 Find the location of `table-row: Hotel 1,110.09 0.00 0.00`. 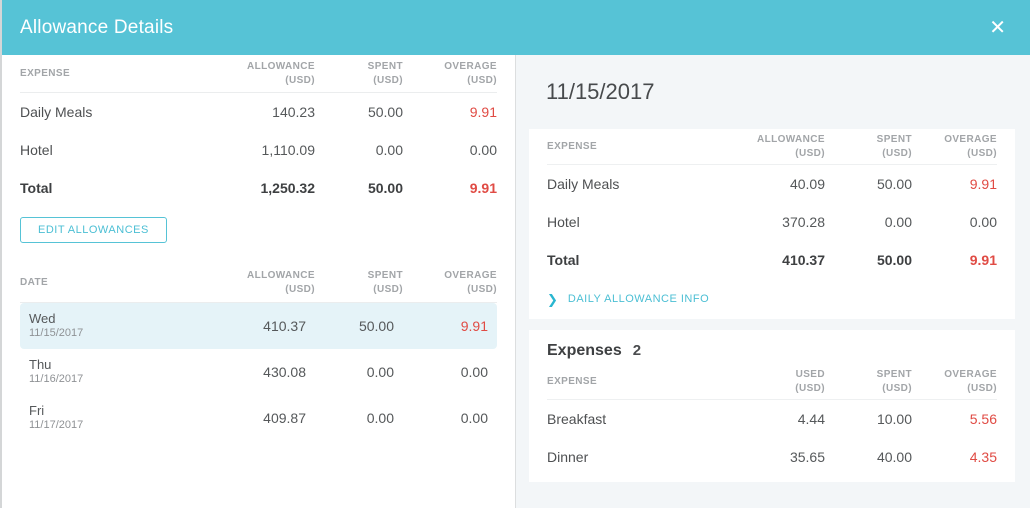

table-row: Hotel 1,110.09 0.00 0.00 is located at coordinates (258, 150).